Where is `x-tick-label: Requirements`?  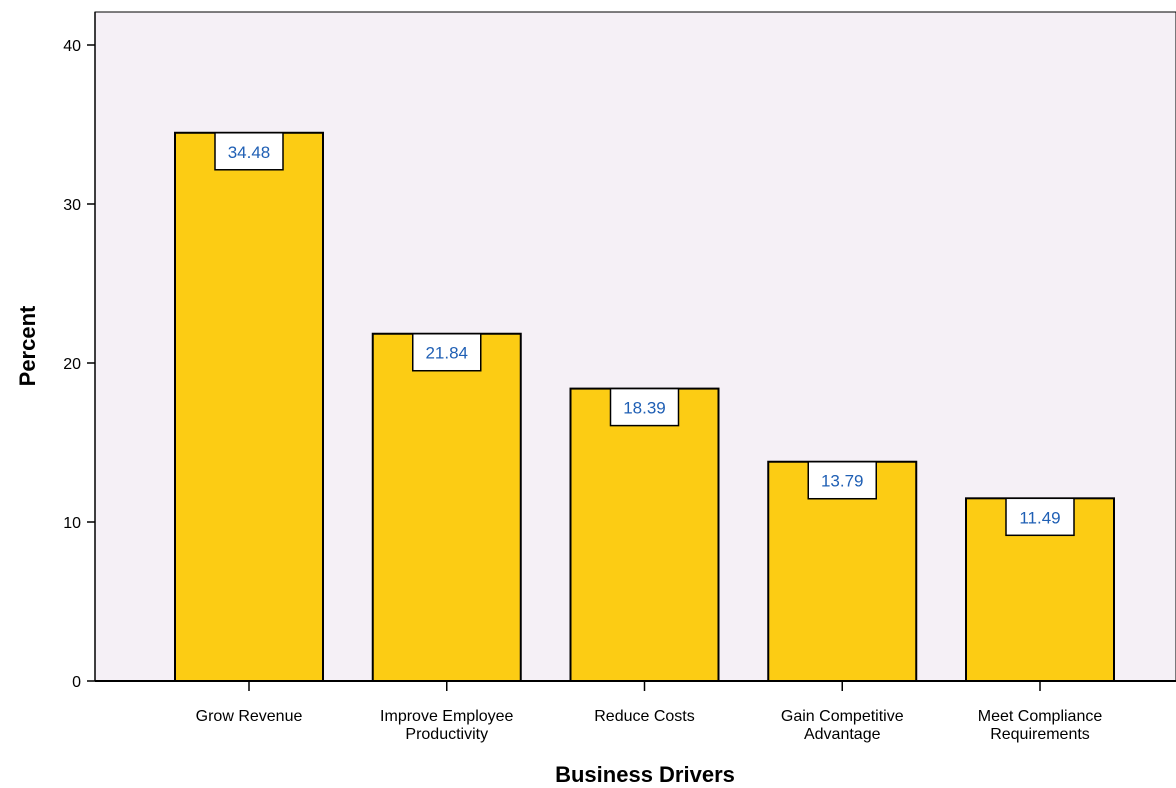
x-tick-label: Requirements is located at coordinates (1040, 734).